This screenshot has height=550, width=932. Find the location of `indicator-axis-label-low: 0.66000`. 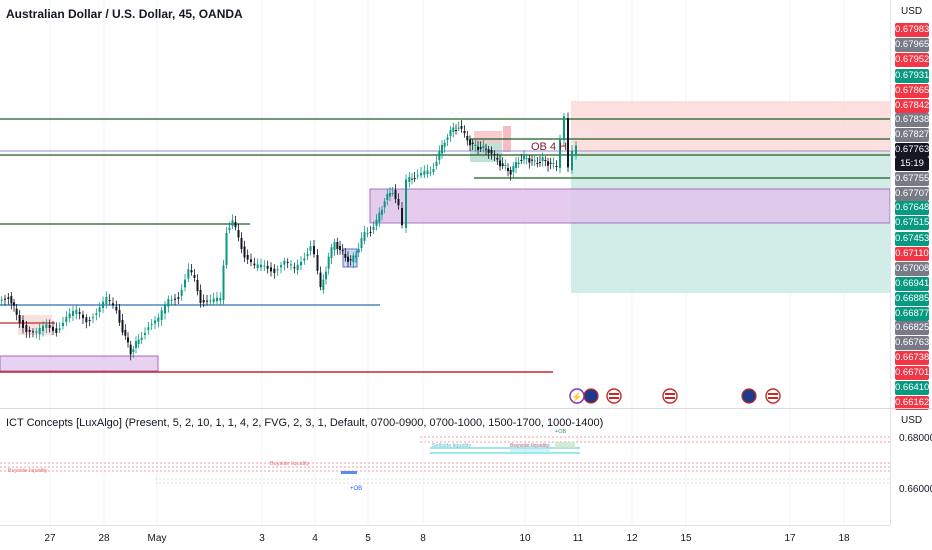

indicator-axis-label-low: 0.66000 is located at coordinates (915, 489).